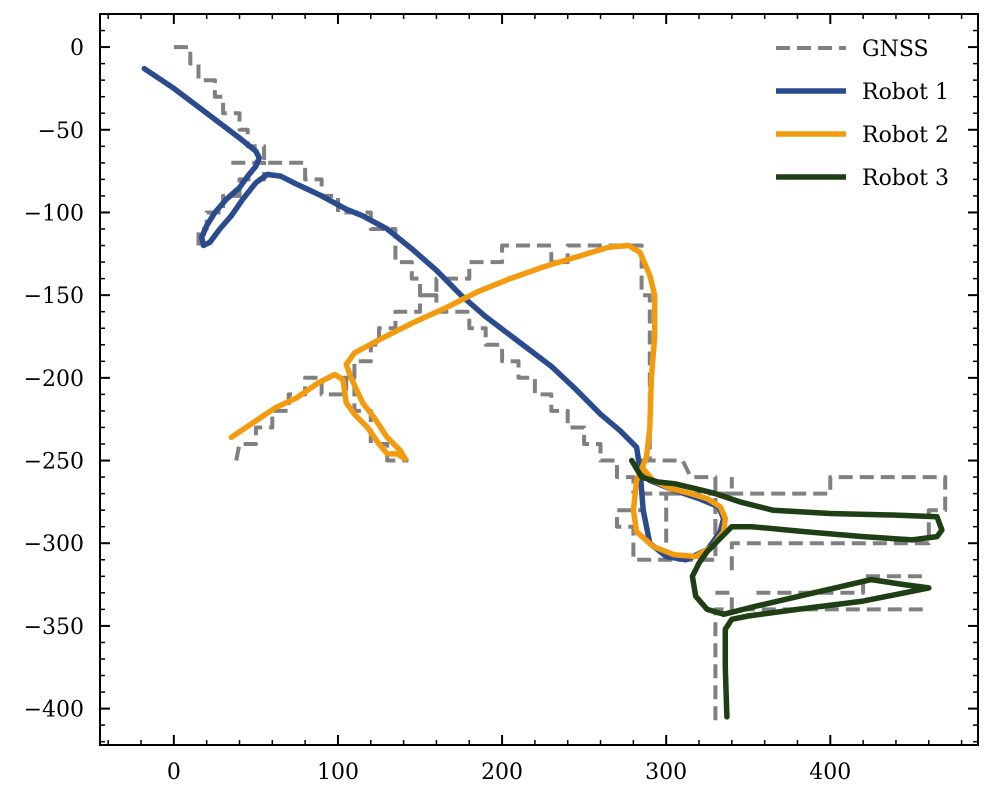 The height and width of the screenshot is (807, 995). Describe the element at coordinates (830, 772) in the screenshot. I see `x-tick-label: 400` at that location.